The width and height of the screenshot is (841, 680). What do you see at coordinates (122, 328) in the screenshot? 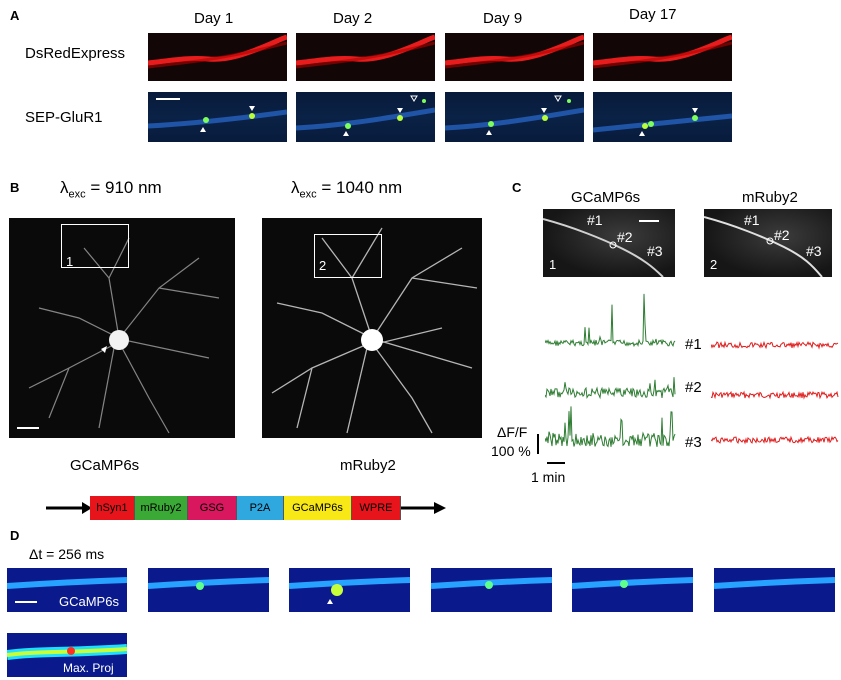
I see `gcamp6s-neuron-image: 1` at bounding box center [122, 328].